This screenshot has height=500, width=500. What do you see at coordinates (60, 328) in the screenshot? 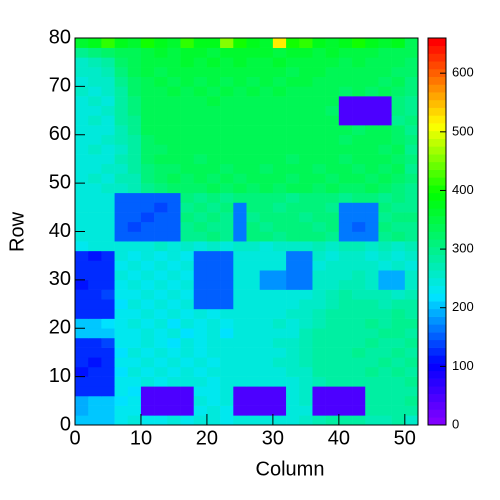
I see `y-tick-label: 20` at bounding box center [60, 328].